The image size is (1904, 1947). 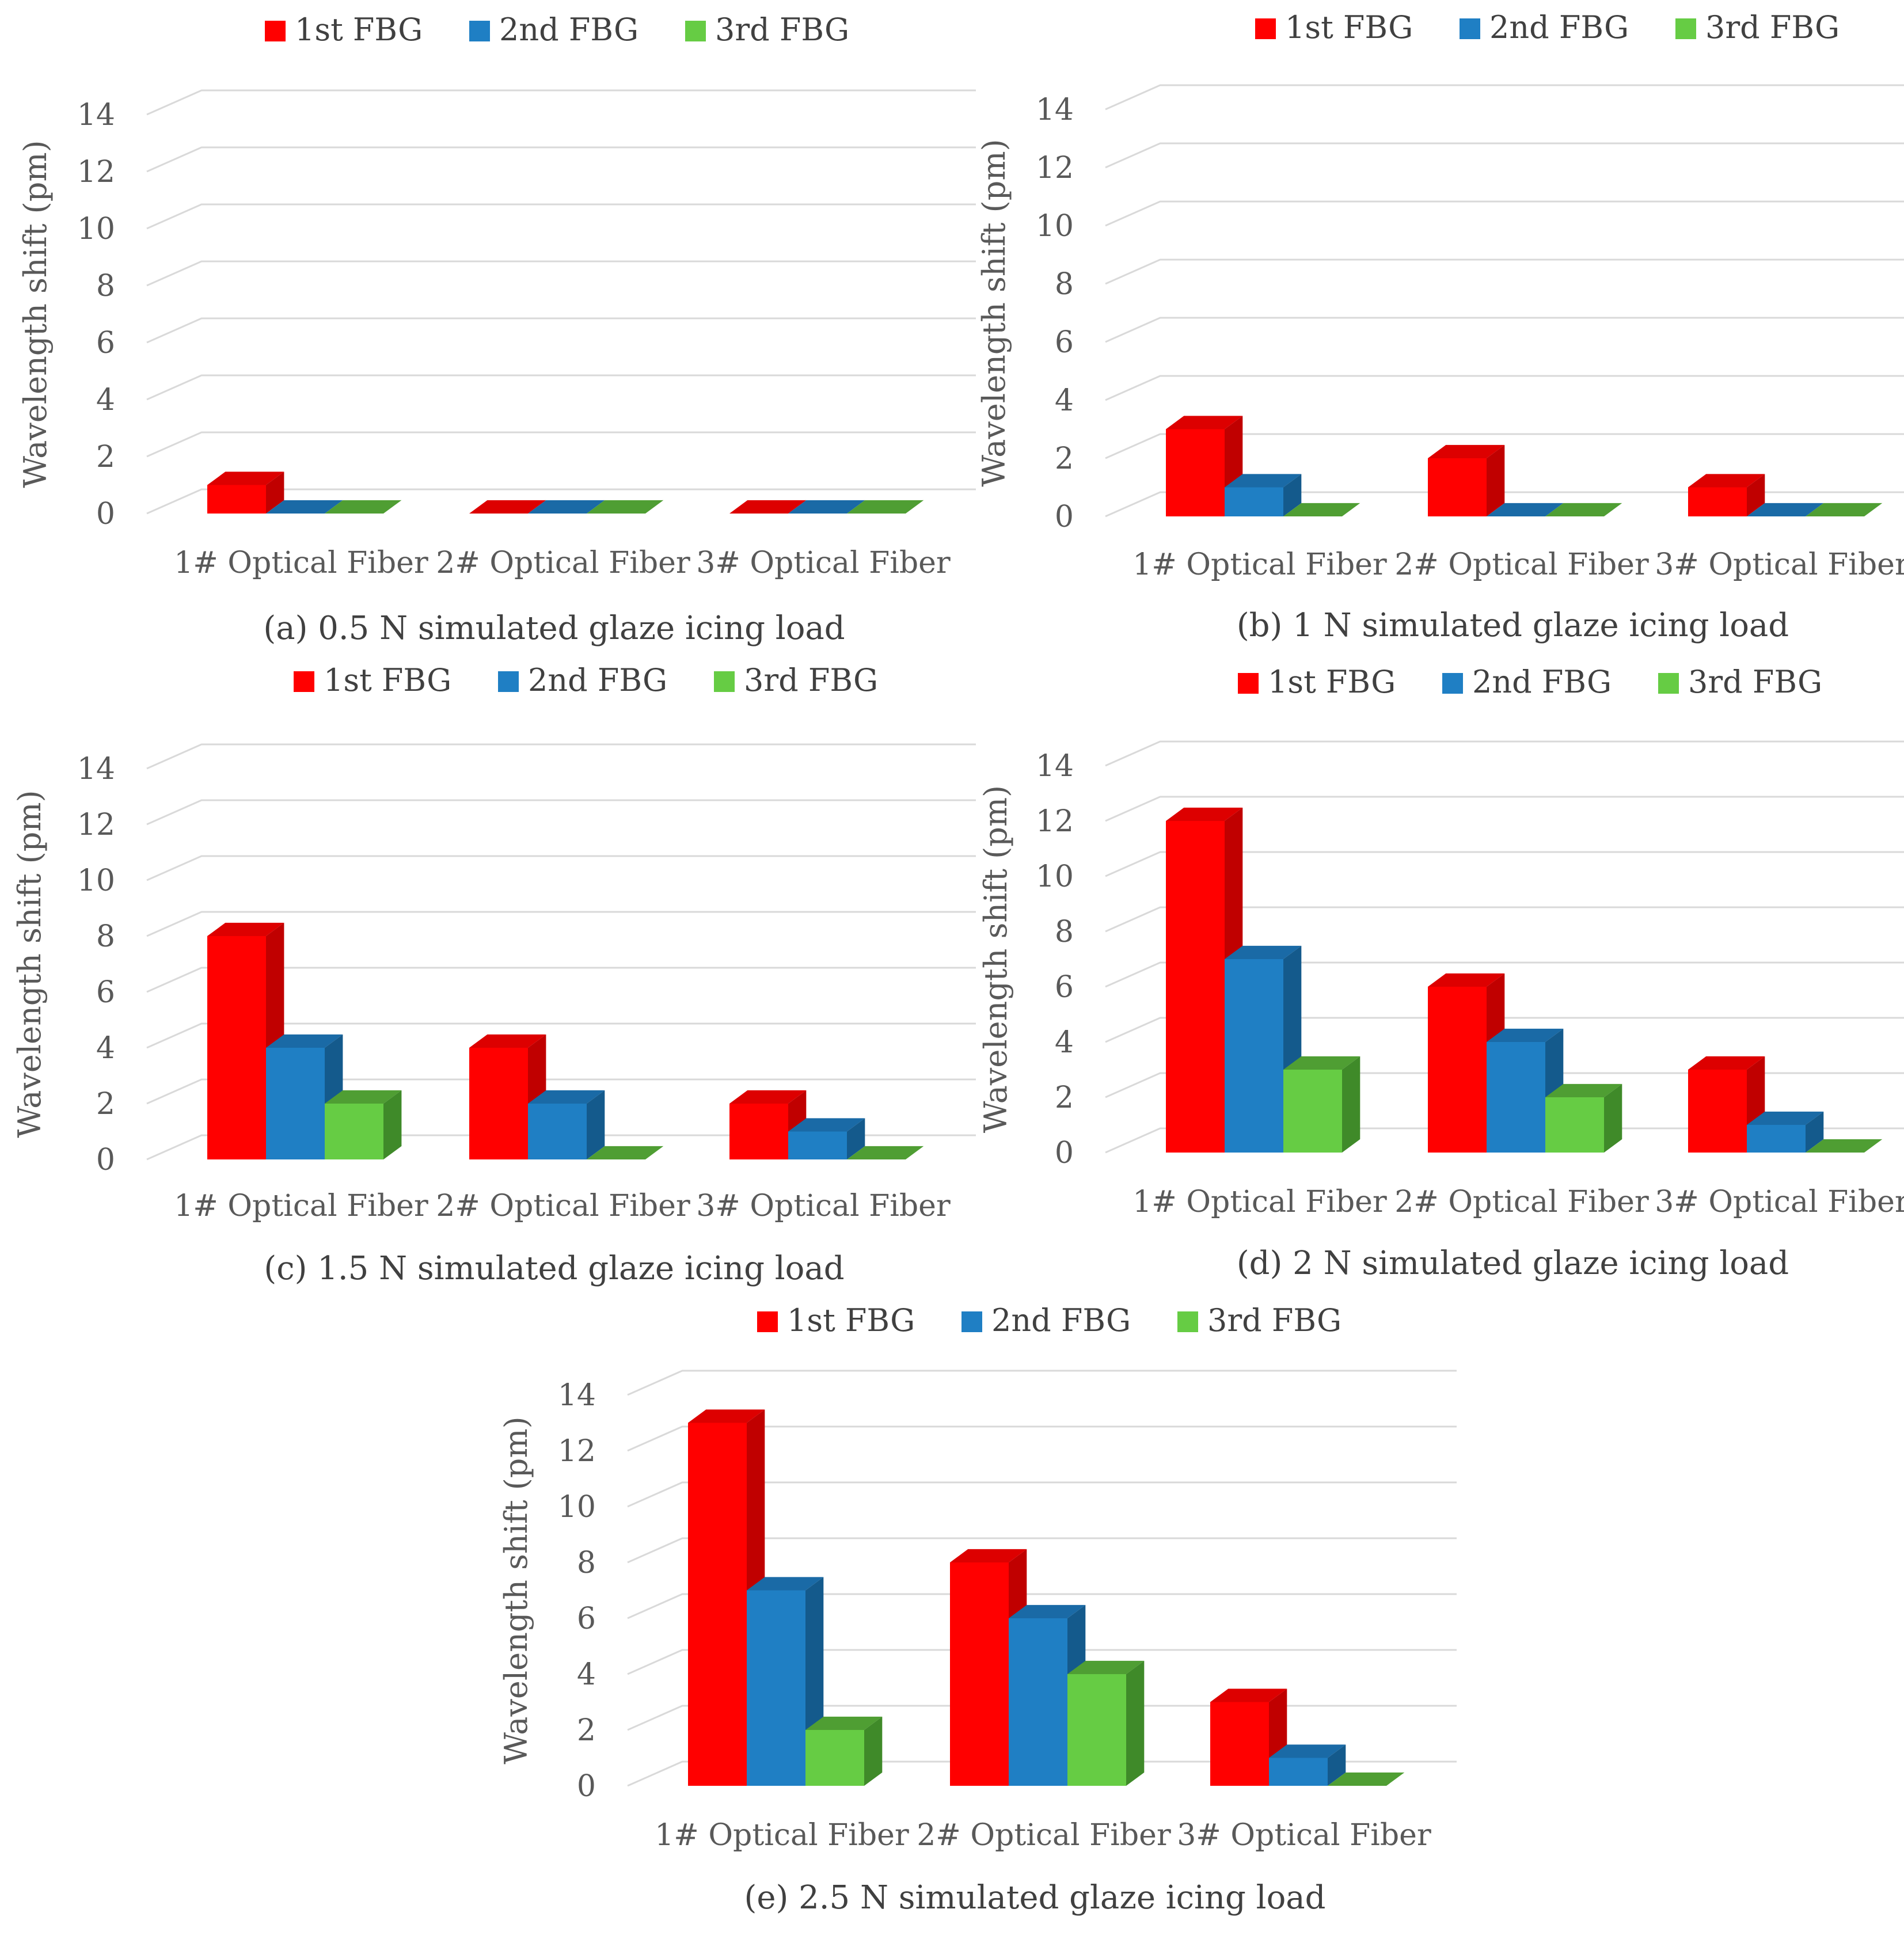 I want to click on legend-c: 1st FBG 2nd FBG 3rd FBG, so click(x=586, y=680).